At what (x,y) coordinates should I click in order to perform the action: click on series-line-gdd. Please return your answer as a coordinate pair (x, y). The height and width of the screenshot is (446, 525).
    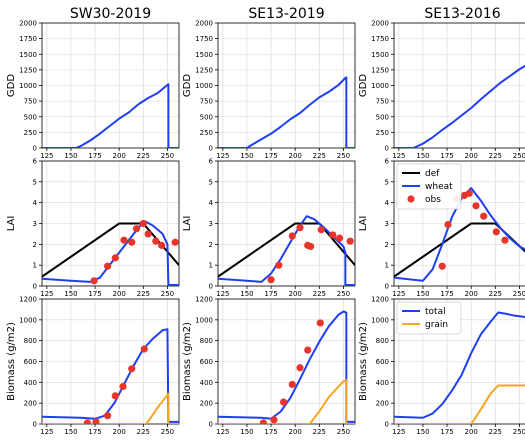
    Looking at the image, I should click on (459, 106).